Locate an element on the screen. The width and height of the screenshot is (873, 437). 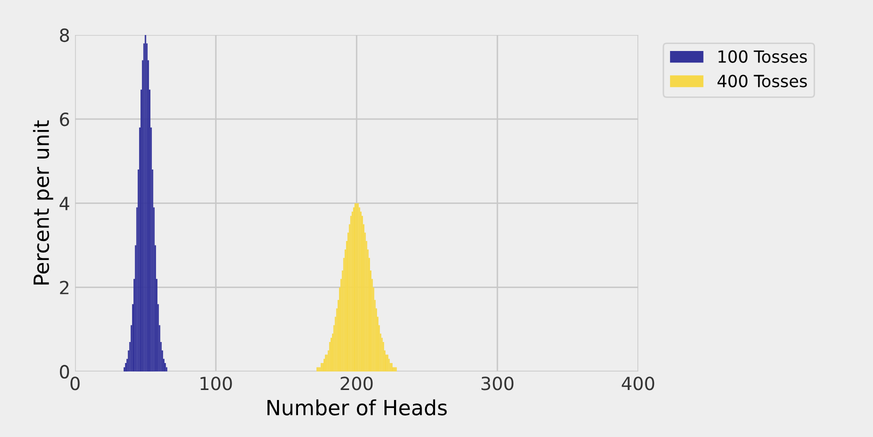
x-tick-label: 300 is located at coordinates (498, 383).